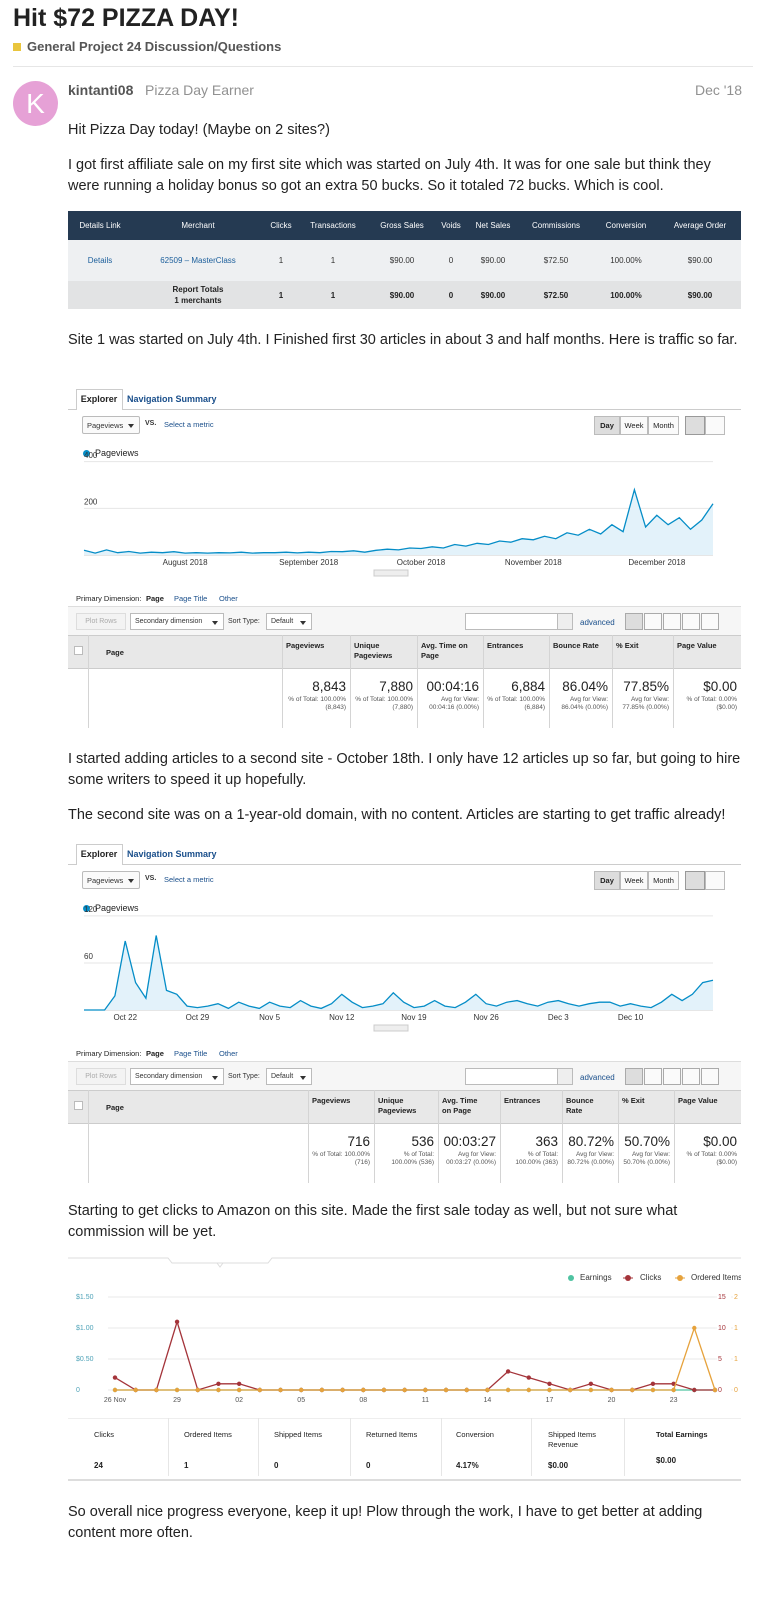 The width and height of the screenshot is (782, 1606). What do you see at coordinates (35, 103) in the screenshot?
I see `avatar: K` at bounding box center [35, 103].